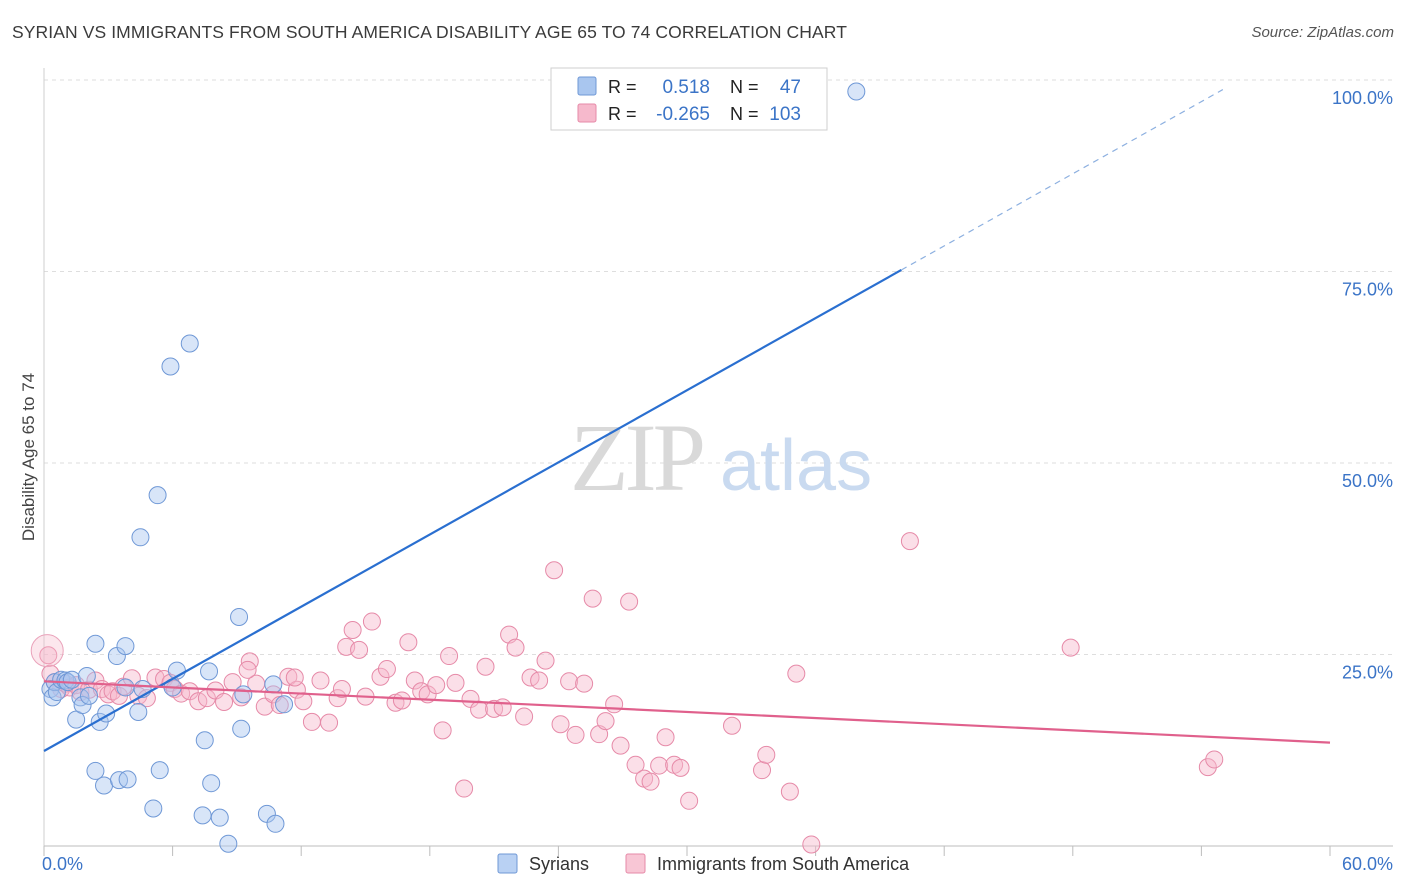 The image size is (1406, 892). Describe the element at coordinates (1367, 481) in the screenshot. I see `y-tick-label: 50.0%` at that location.